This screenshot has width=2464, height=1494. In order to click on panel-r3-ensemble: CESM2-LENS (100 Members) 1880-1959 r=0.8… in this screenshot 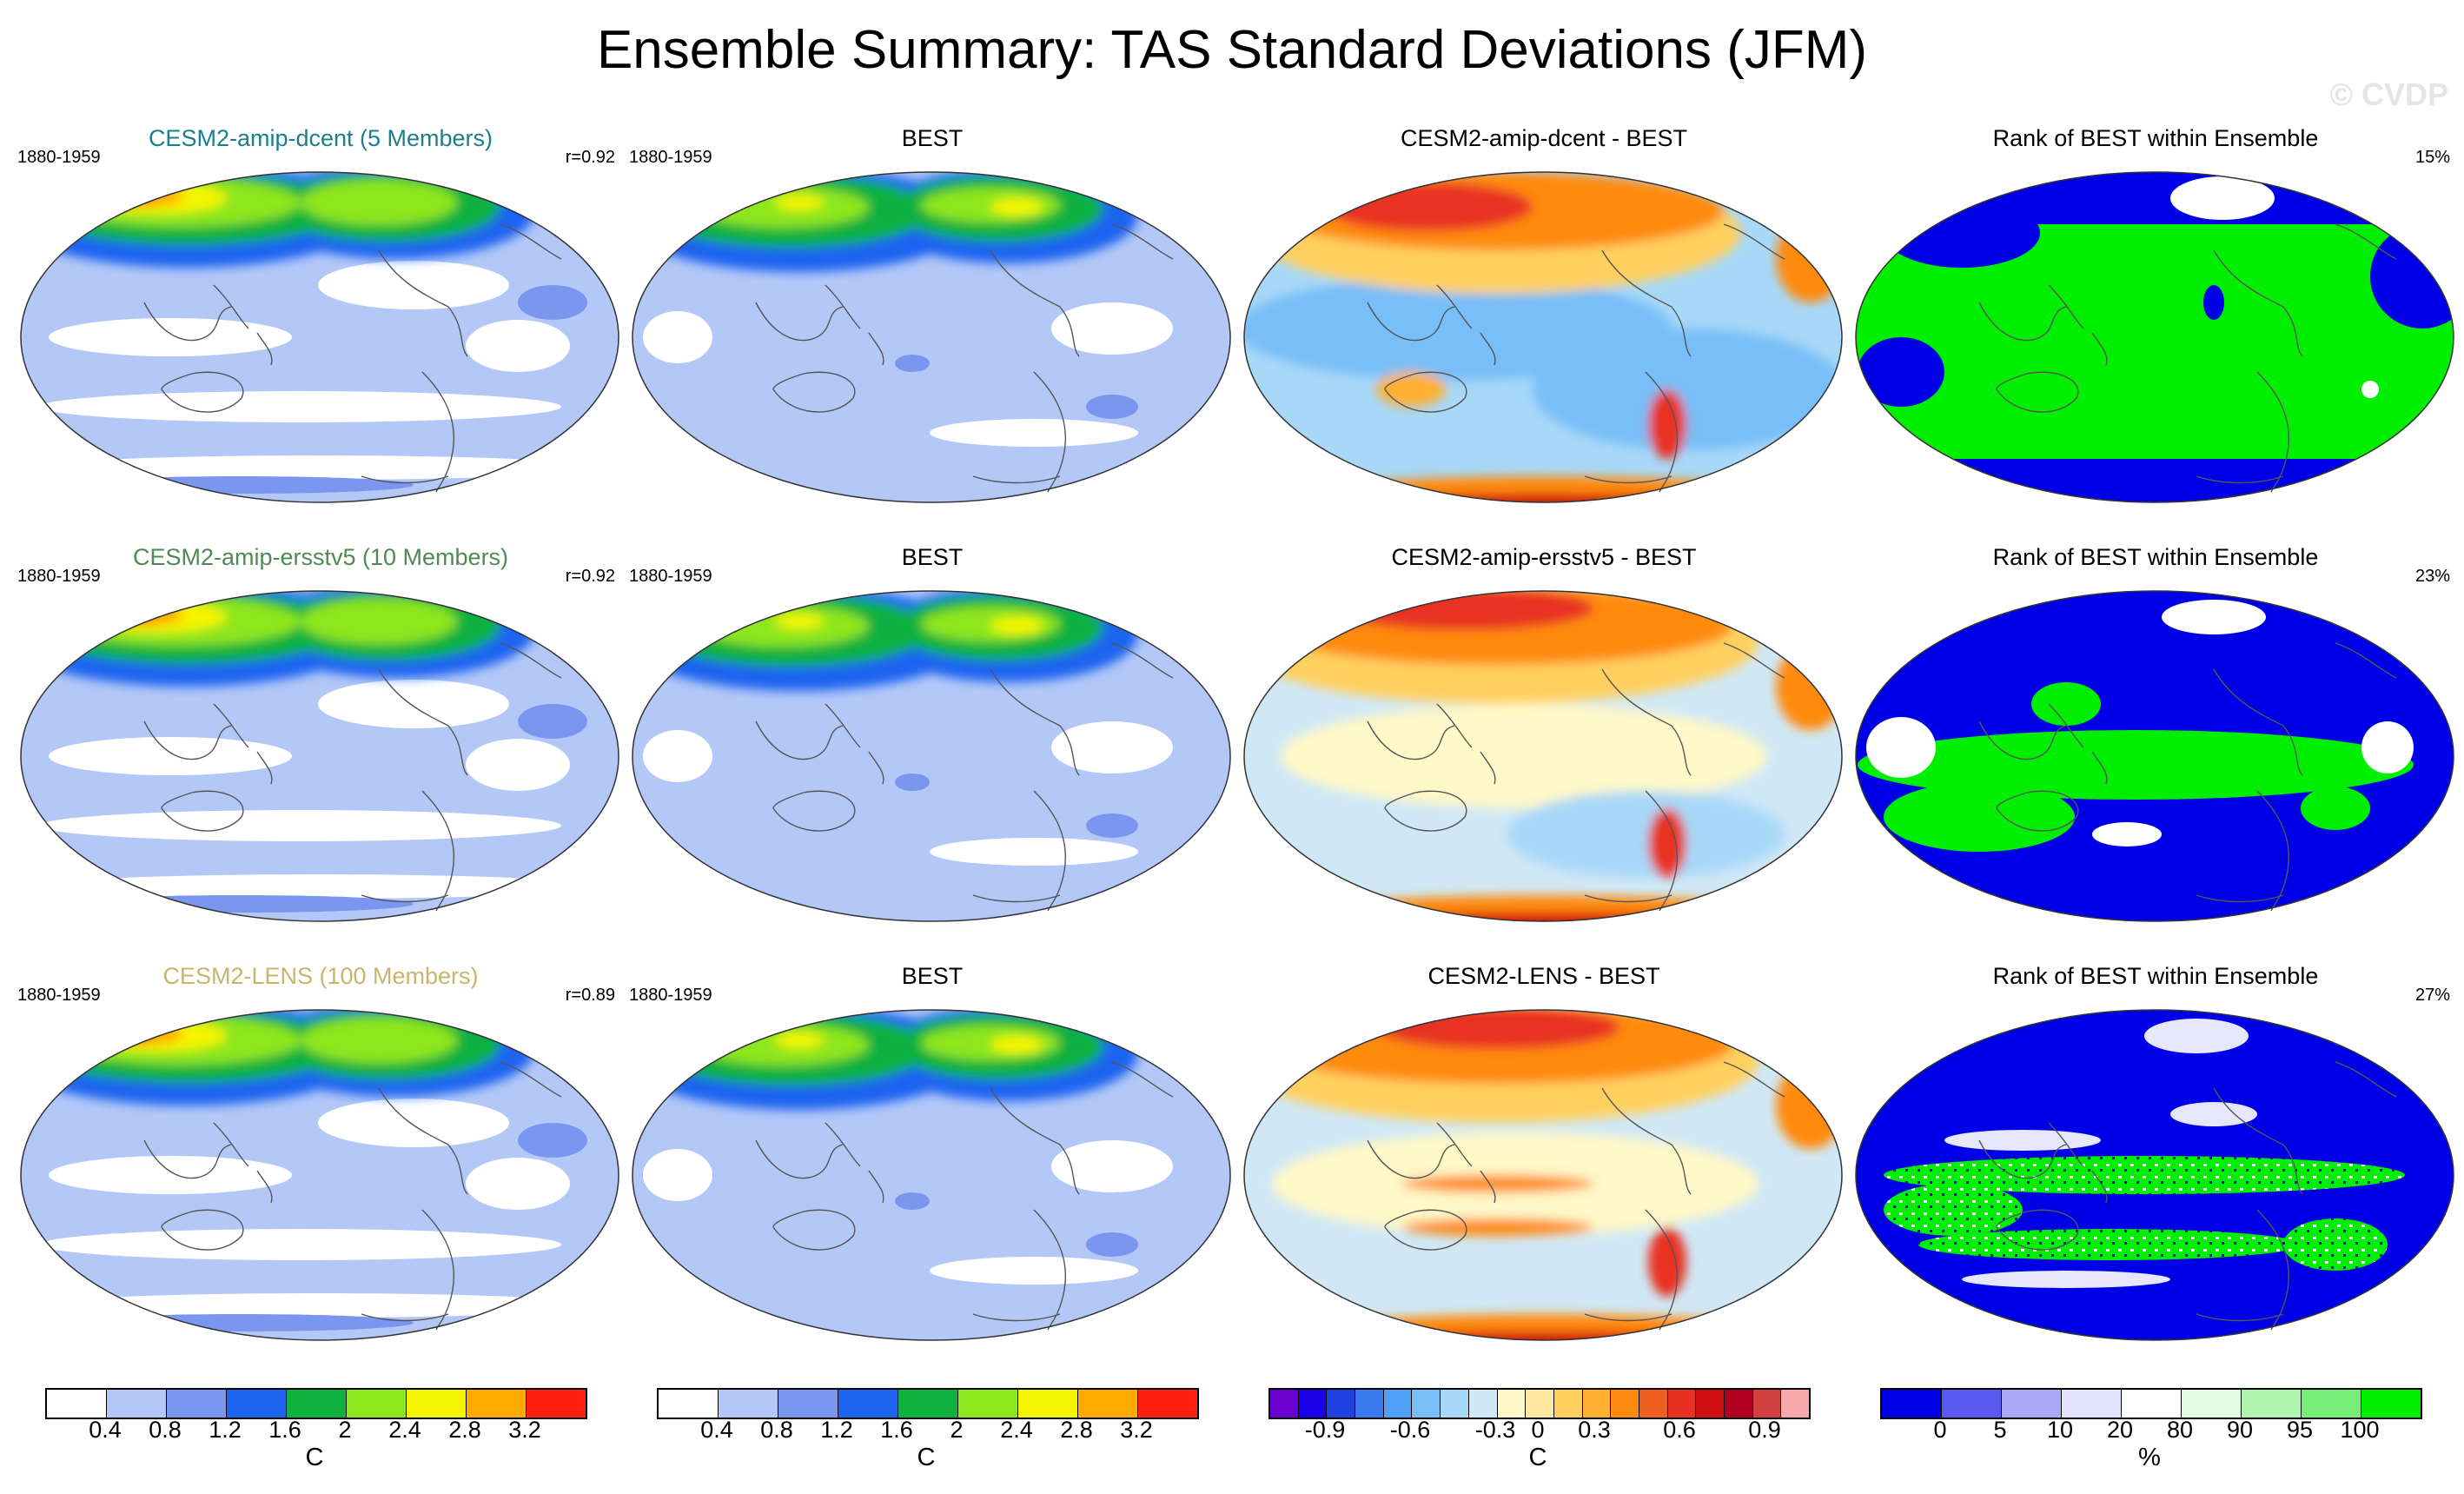, I will do `click(320, 1156)`.